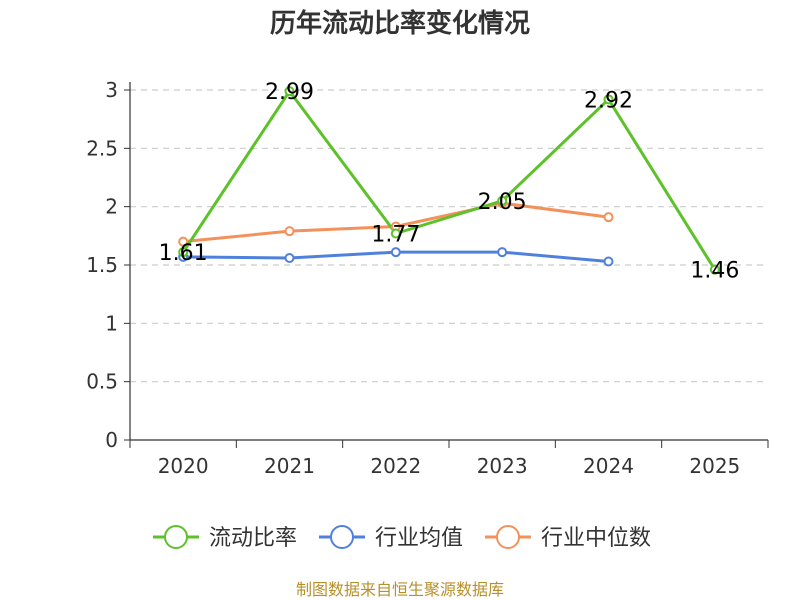  Describe the element at coordinates (111, 440) in the screenshot. I see `y-tick-label: 0` at that location.